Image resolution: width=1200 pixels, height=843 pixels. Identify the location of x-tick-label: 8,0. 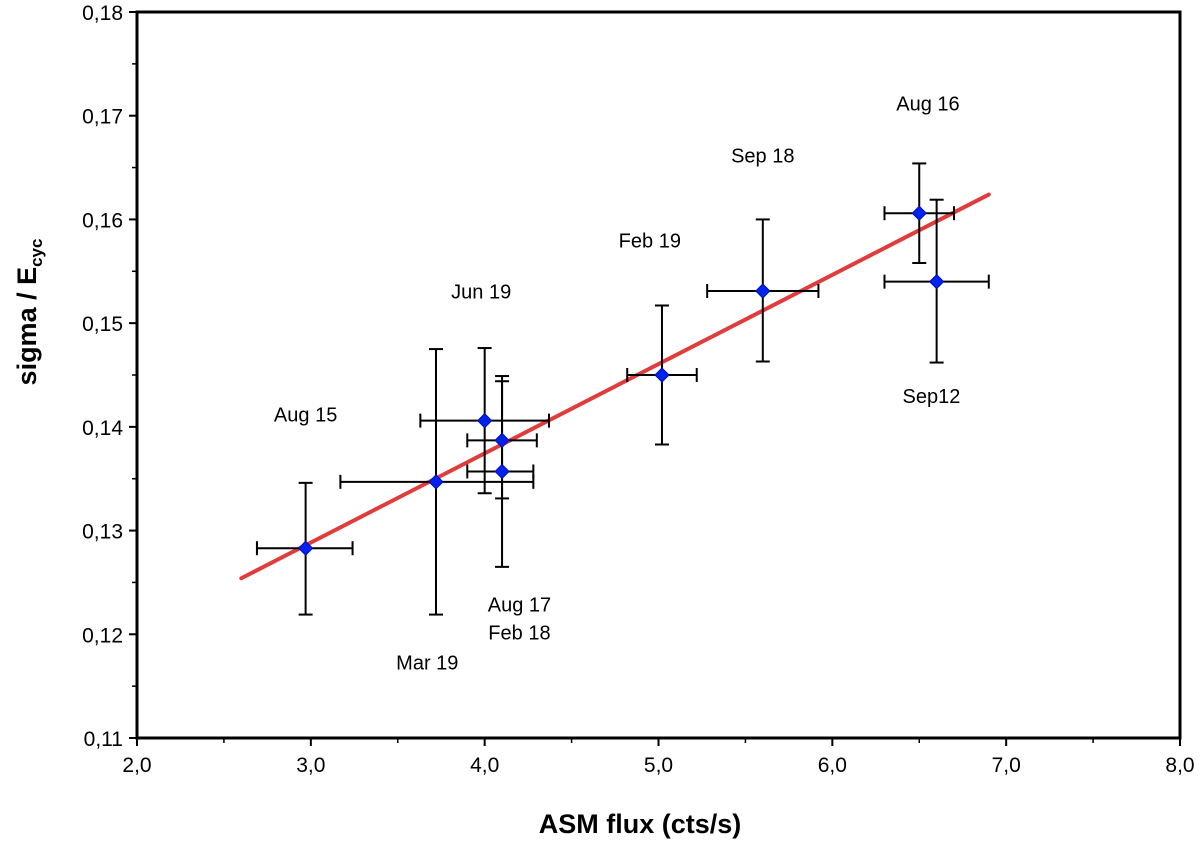
(1179, 765).